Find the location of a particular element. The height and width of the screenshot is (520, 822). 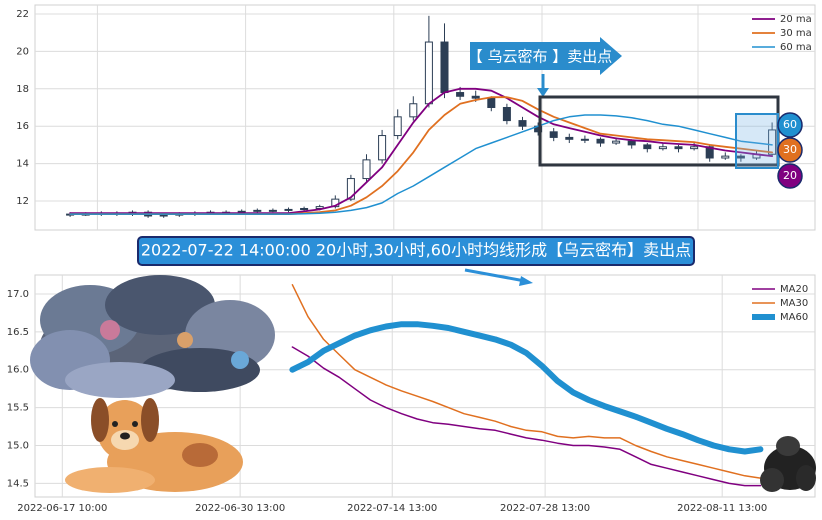

badge-label: 60 is located at coordinates (790, 124).